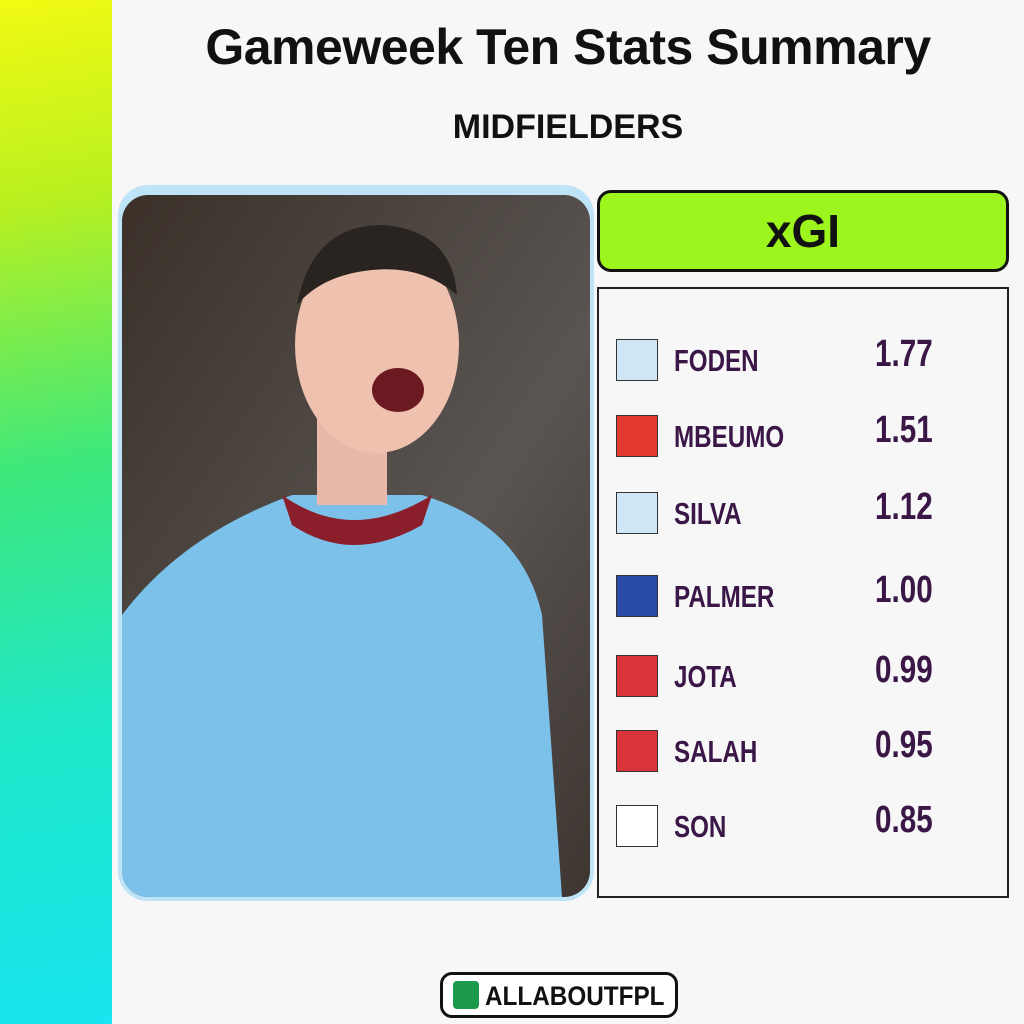 Image resolution: width=1024 pixels, height=1024 pixels. Describe the element at coordinates (56, 512) in the screenshot. I see `side-strip` at that location.